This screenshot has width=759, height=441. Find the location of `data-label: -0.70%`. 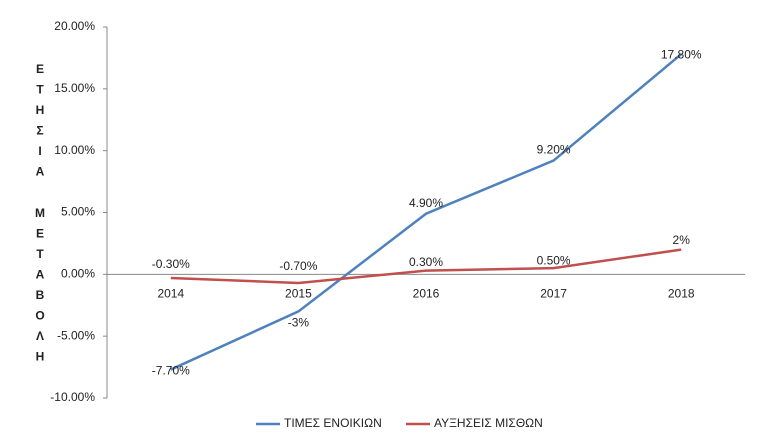

data-label: -0.70% is located at coordinates (298, 266).